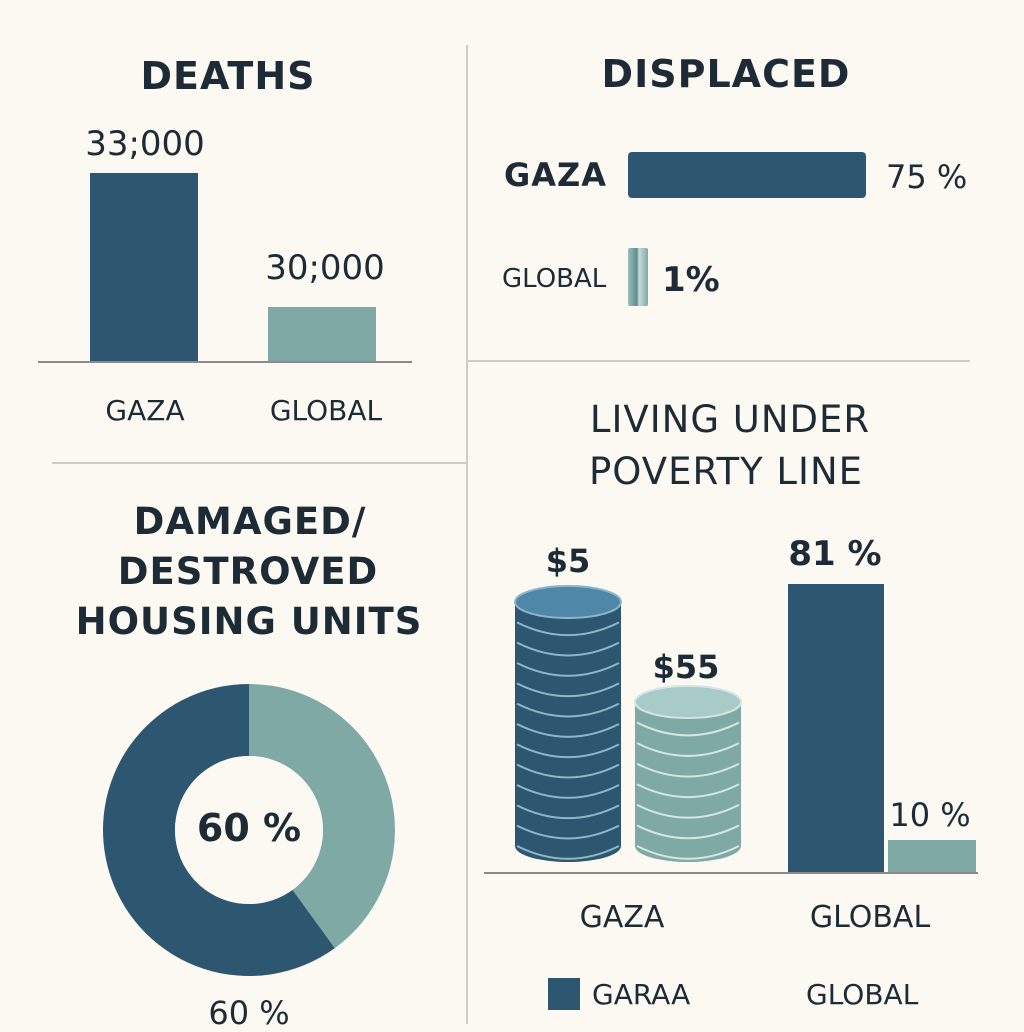 The height and width of the screenshot is (1032, 1024). What do you see at coordinates (248, 571) in the screenshot?
I see `housing-title-line-2: DESTROVED` at bounding box center [248, 571].